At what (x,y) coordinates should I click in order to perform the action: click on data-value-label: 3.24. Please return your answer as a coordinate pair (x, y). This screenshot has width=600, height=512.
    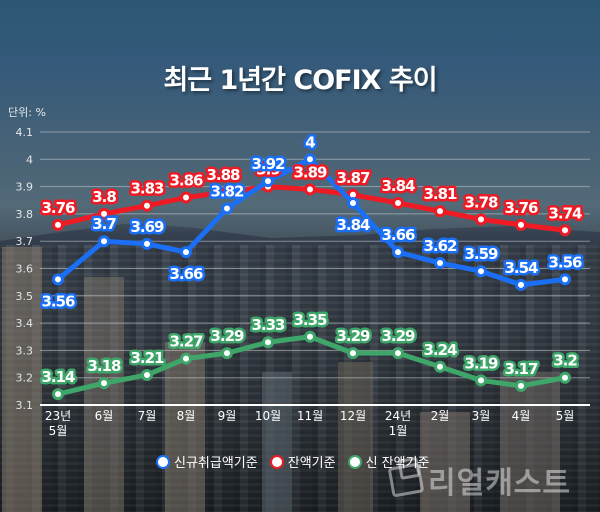
    Looking at the image, I should click on (440, 350).